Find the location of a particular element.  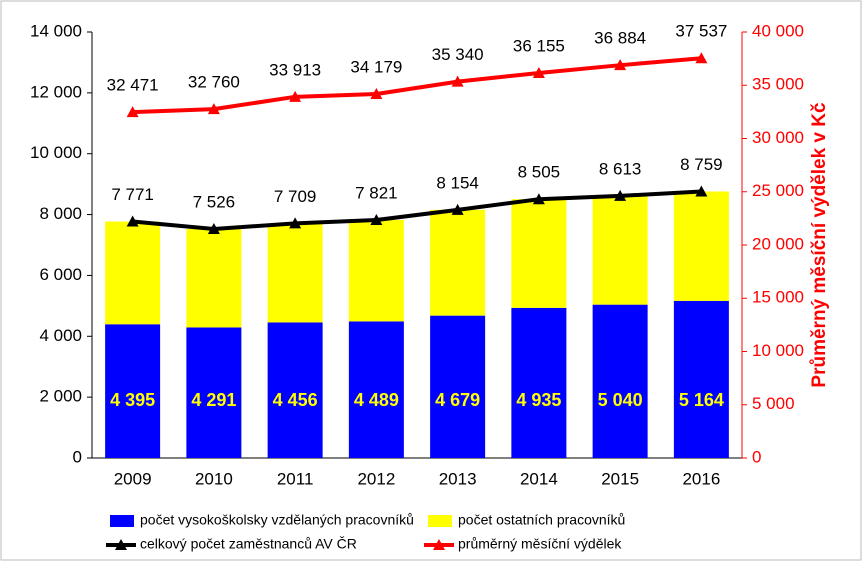

x-tick-label: 2013 is located at coordinates (458, 478).